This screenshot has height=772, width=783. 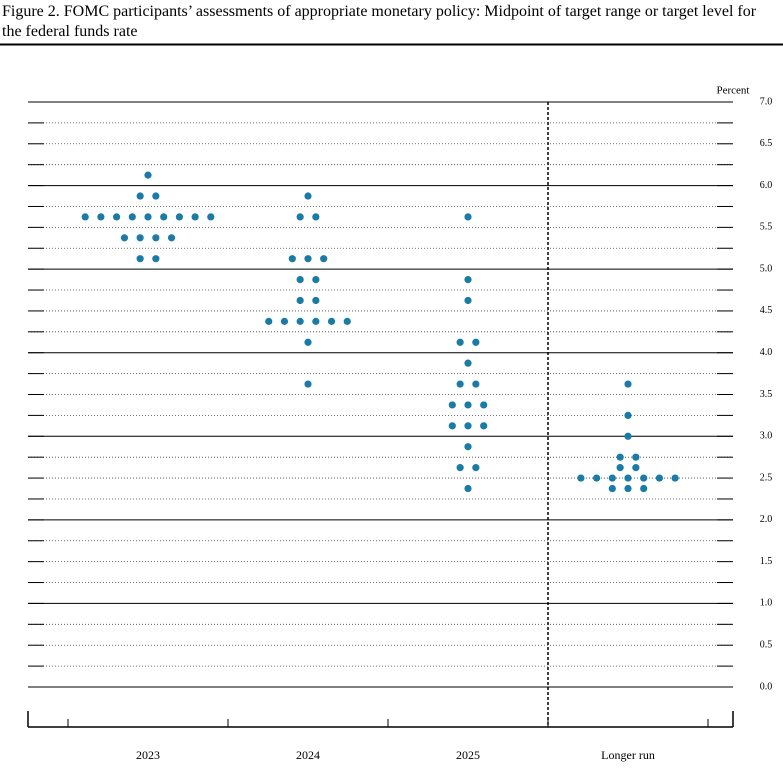 I want to click on y-tick-label: 2.5, so click(x=766, y=477).